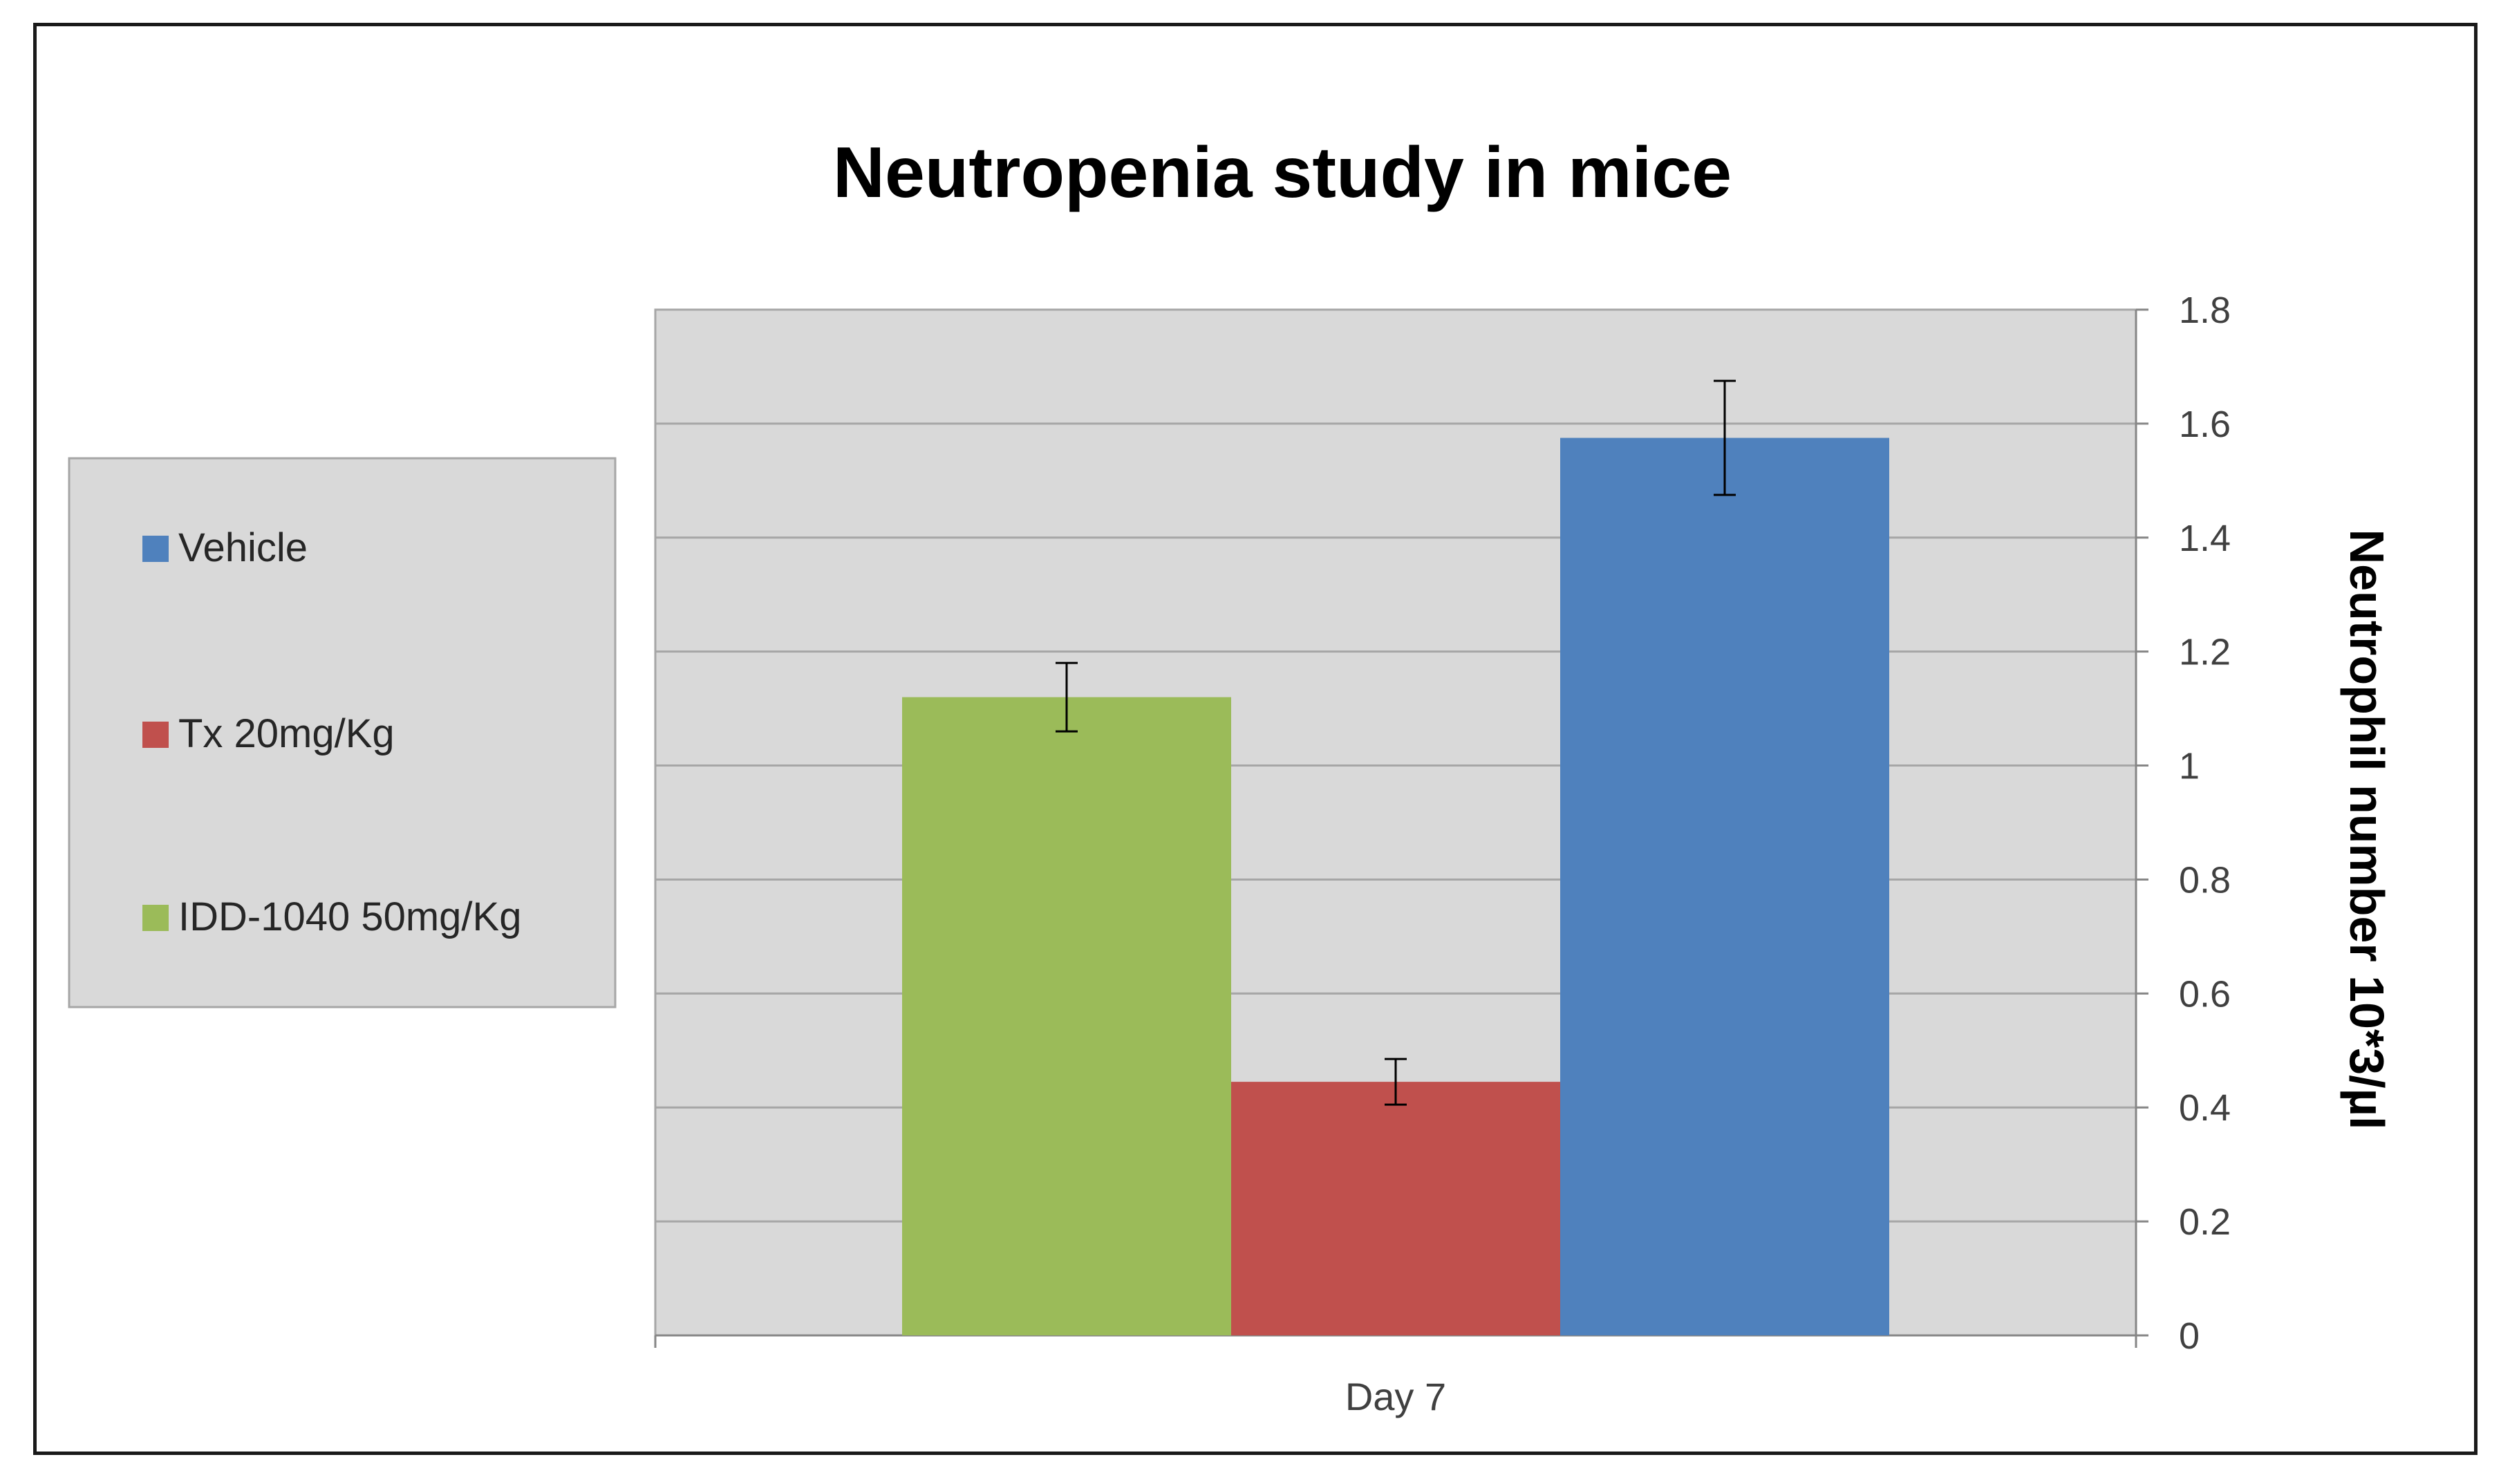 This screenshot has height=1484, width=2501. What do you see at coordinates (2205, 1108) in the screenshot?
I see `y-tick-label: 0.4` at bounding box center [2205, 1108].